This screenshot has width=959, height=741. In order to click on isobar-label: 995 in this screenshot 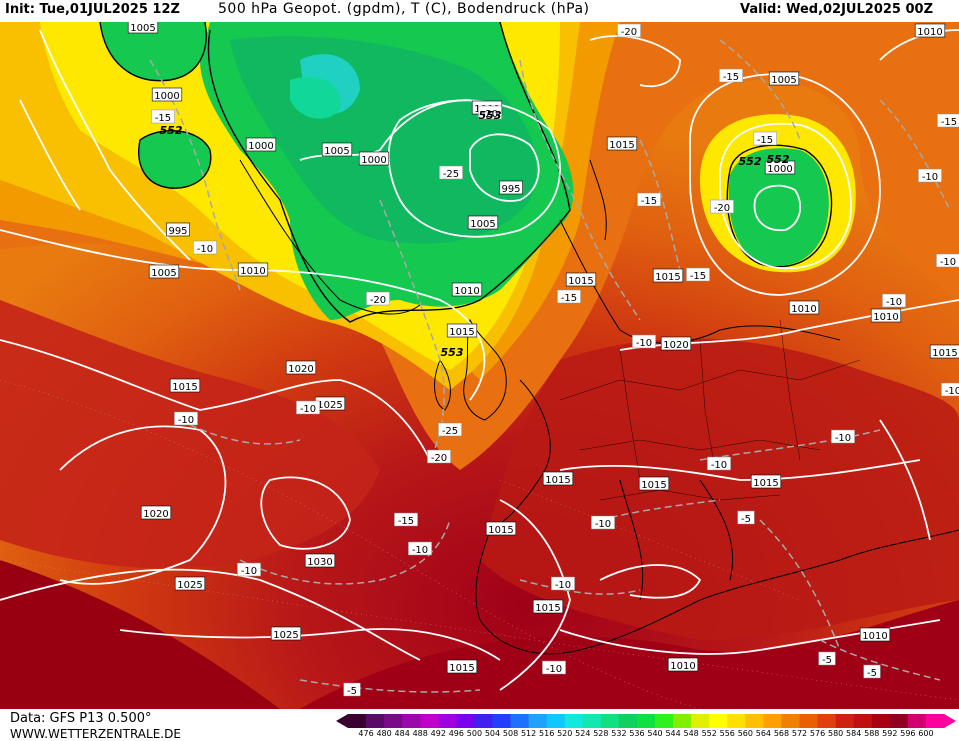, I will do `click(511, 187)`.